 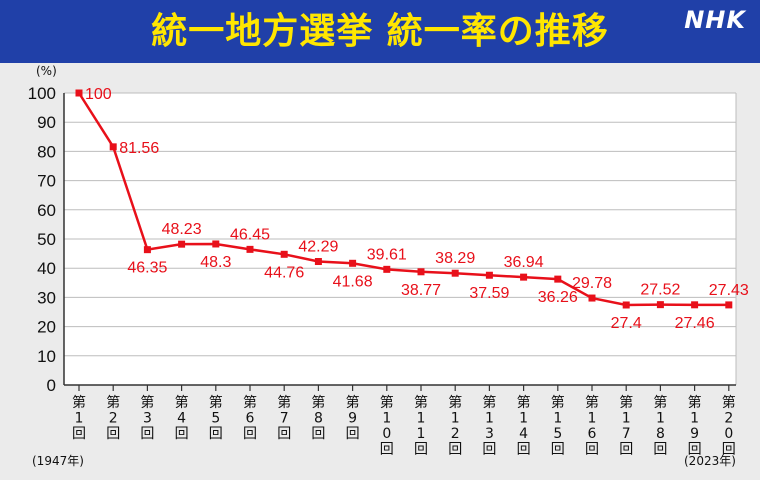 I want to click on chart-title: 統一地方選挙 統一率の推移, so click(x=380, y=31).